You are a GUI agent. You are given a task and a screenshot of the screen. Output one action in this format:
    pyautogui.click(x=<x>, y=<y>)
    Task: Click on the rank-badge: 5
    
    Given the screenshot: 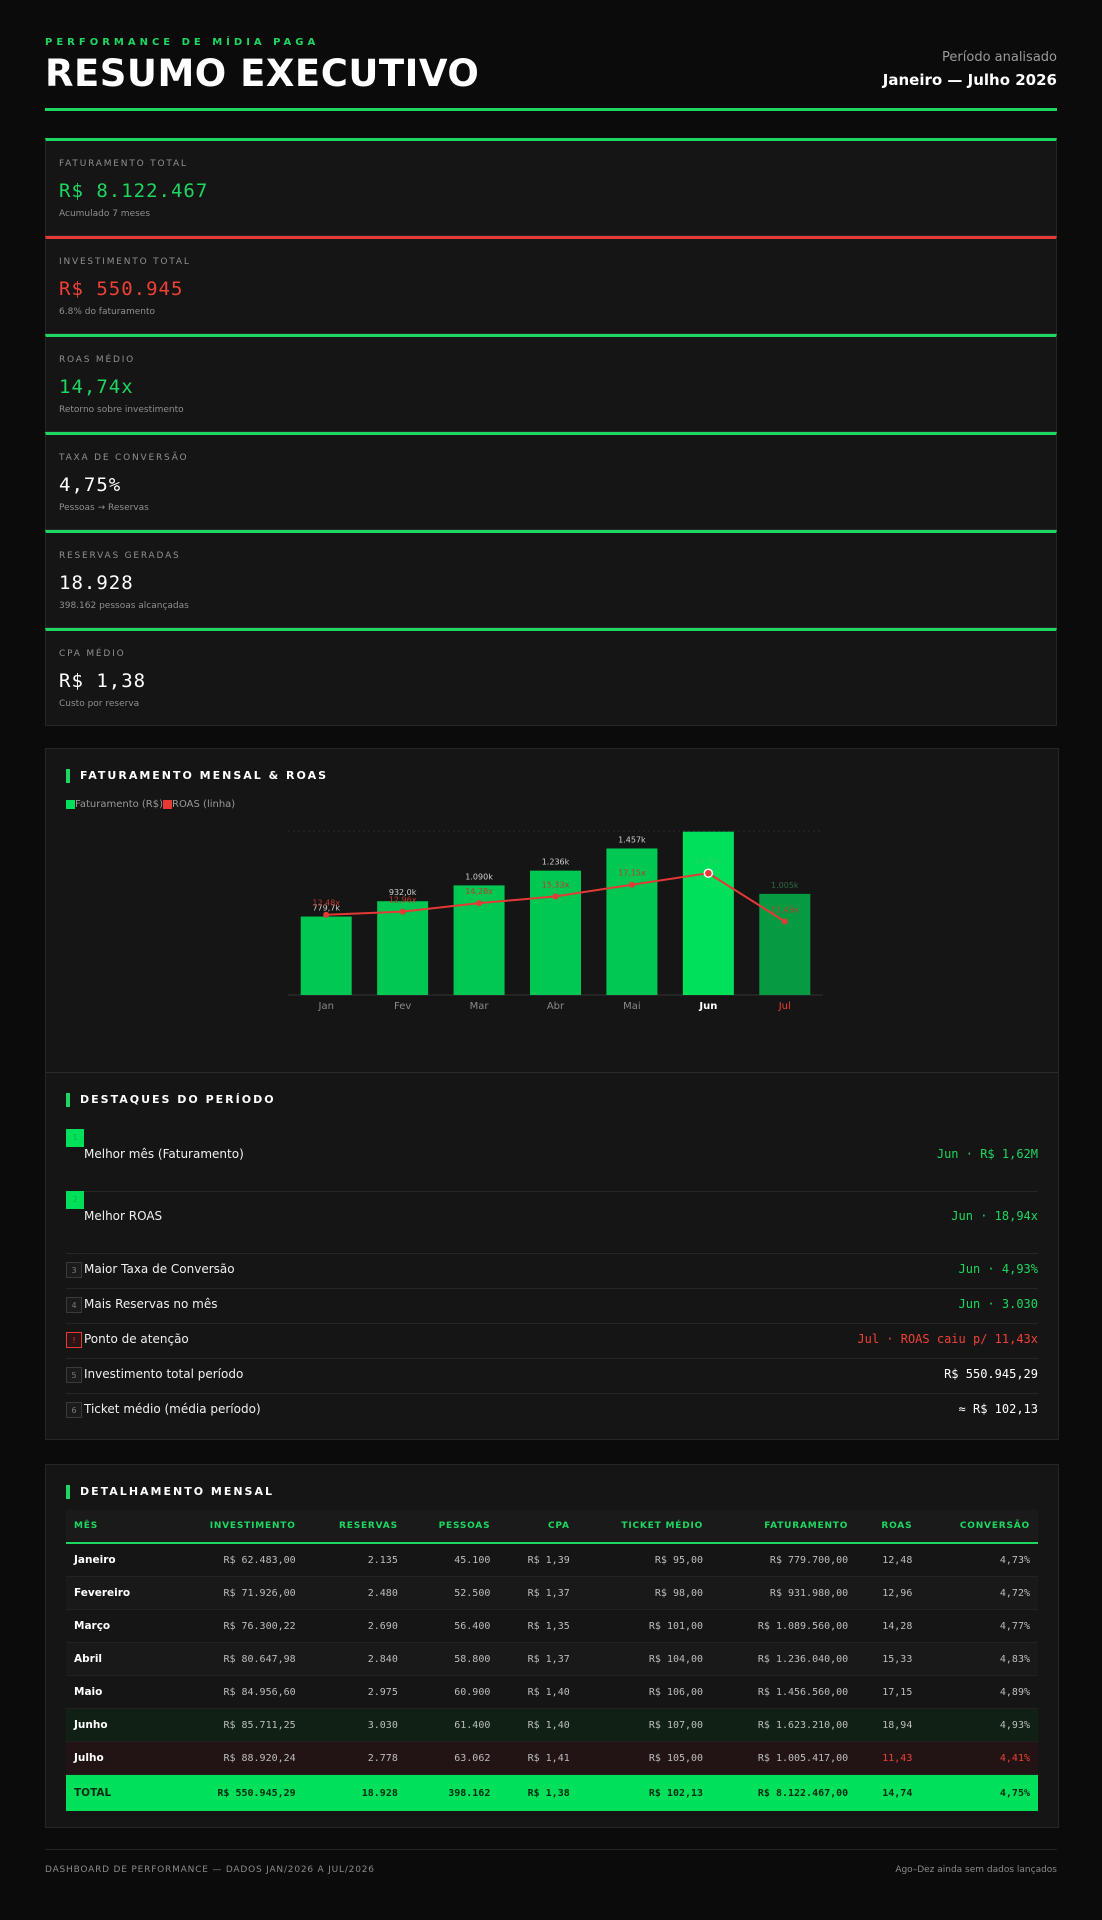 What is the action you would take?
    pyautogui.click(x=74, y=1375)
    